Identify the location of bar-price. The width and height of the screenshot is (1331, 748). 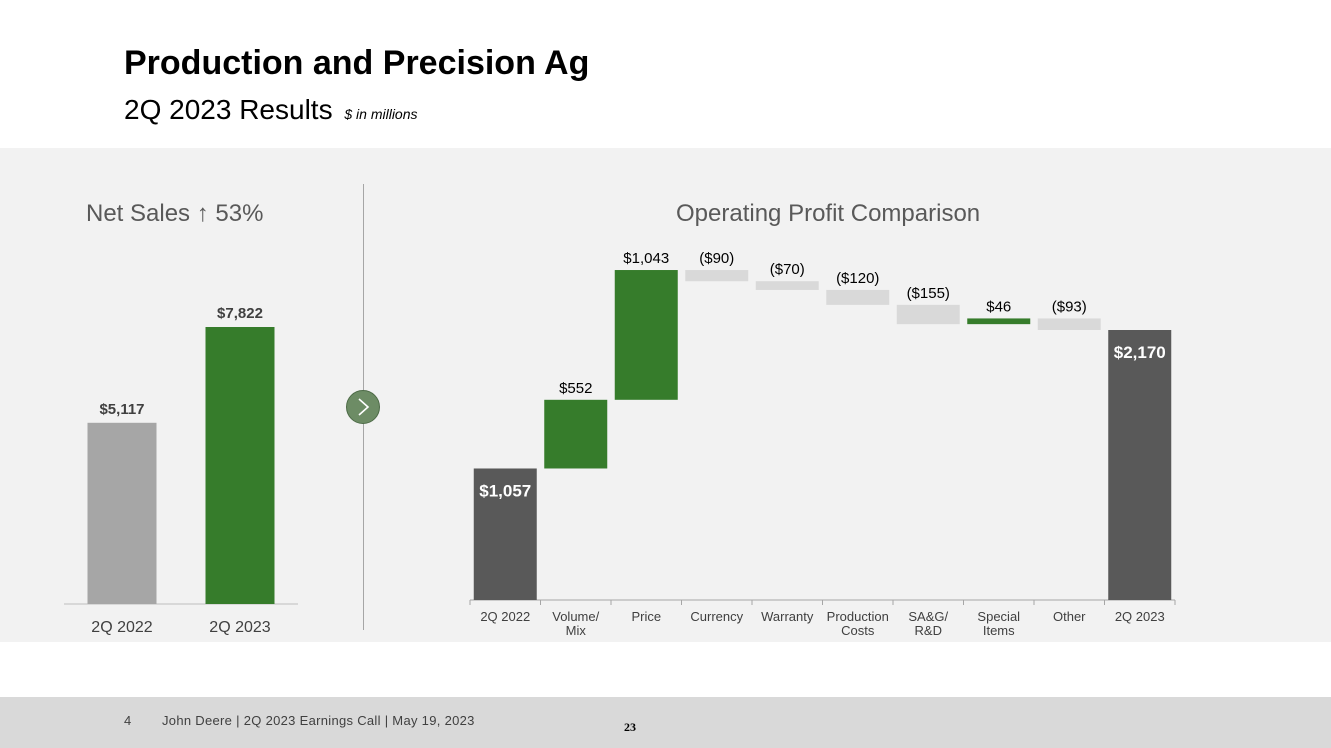
(646, 335).